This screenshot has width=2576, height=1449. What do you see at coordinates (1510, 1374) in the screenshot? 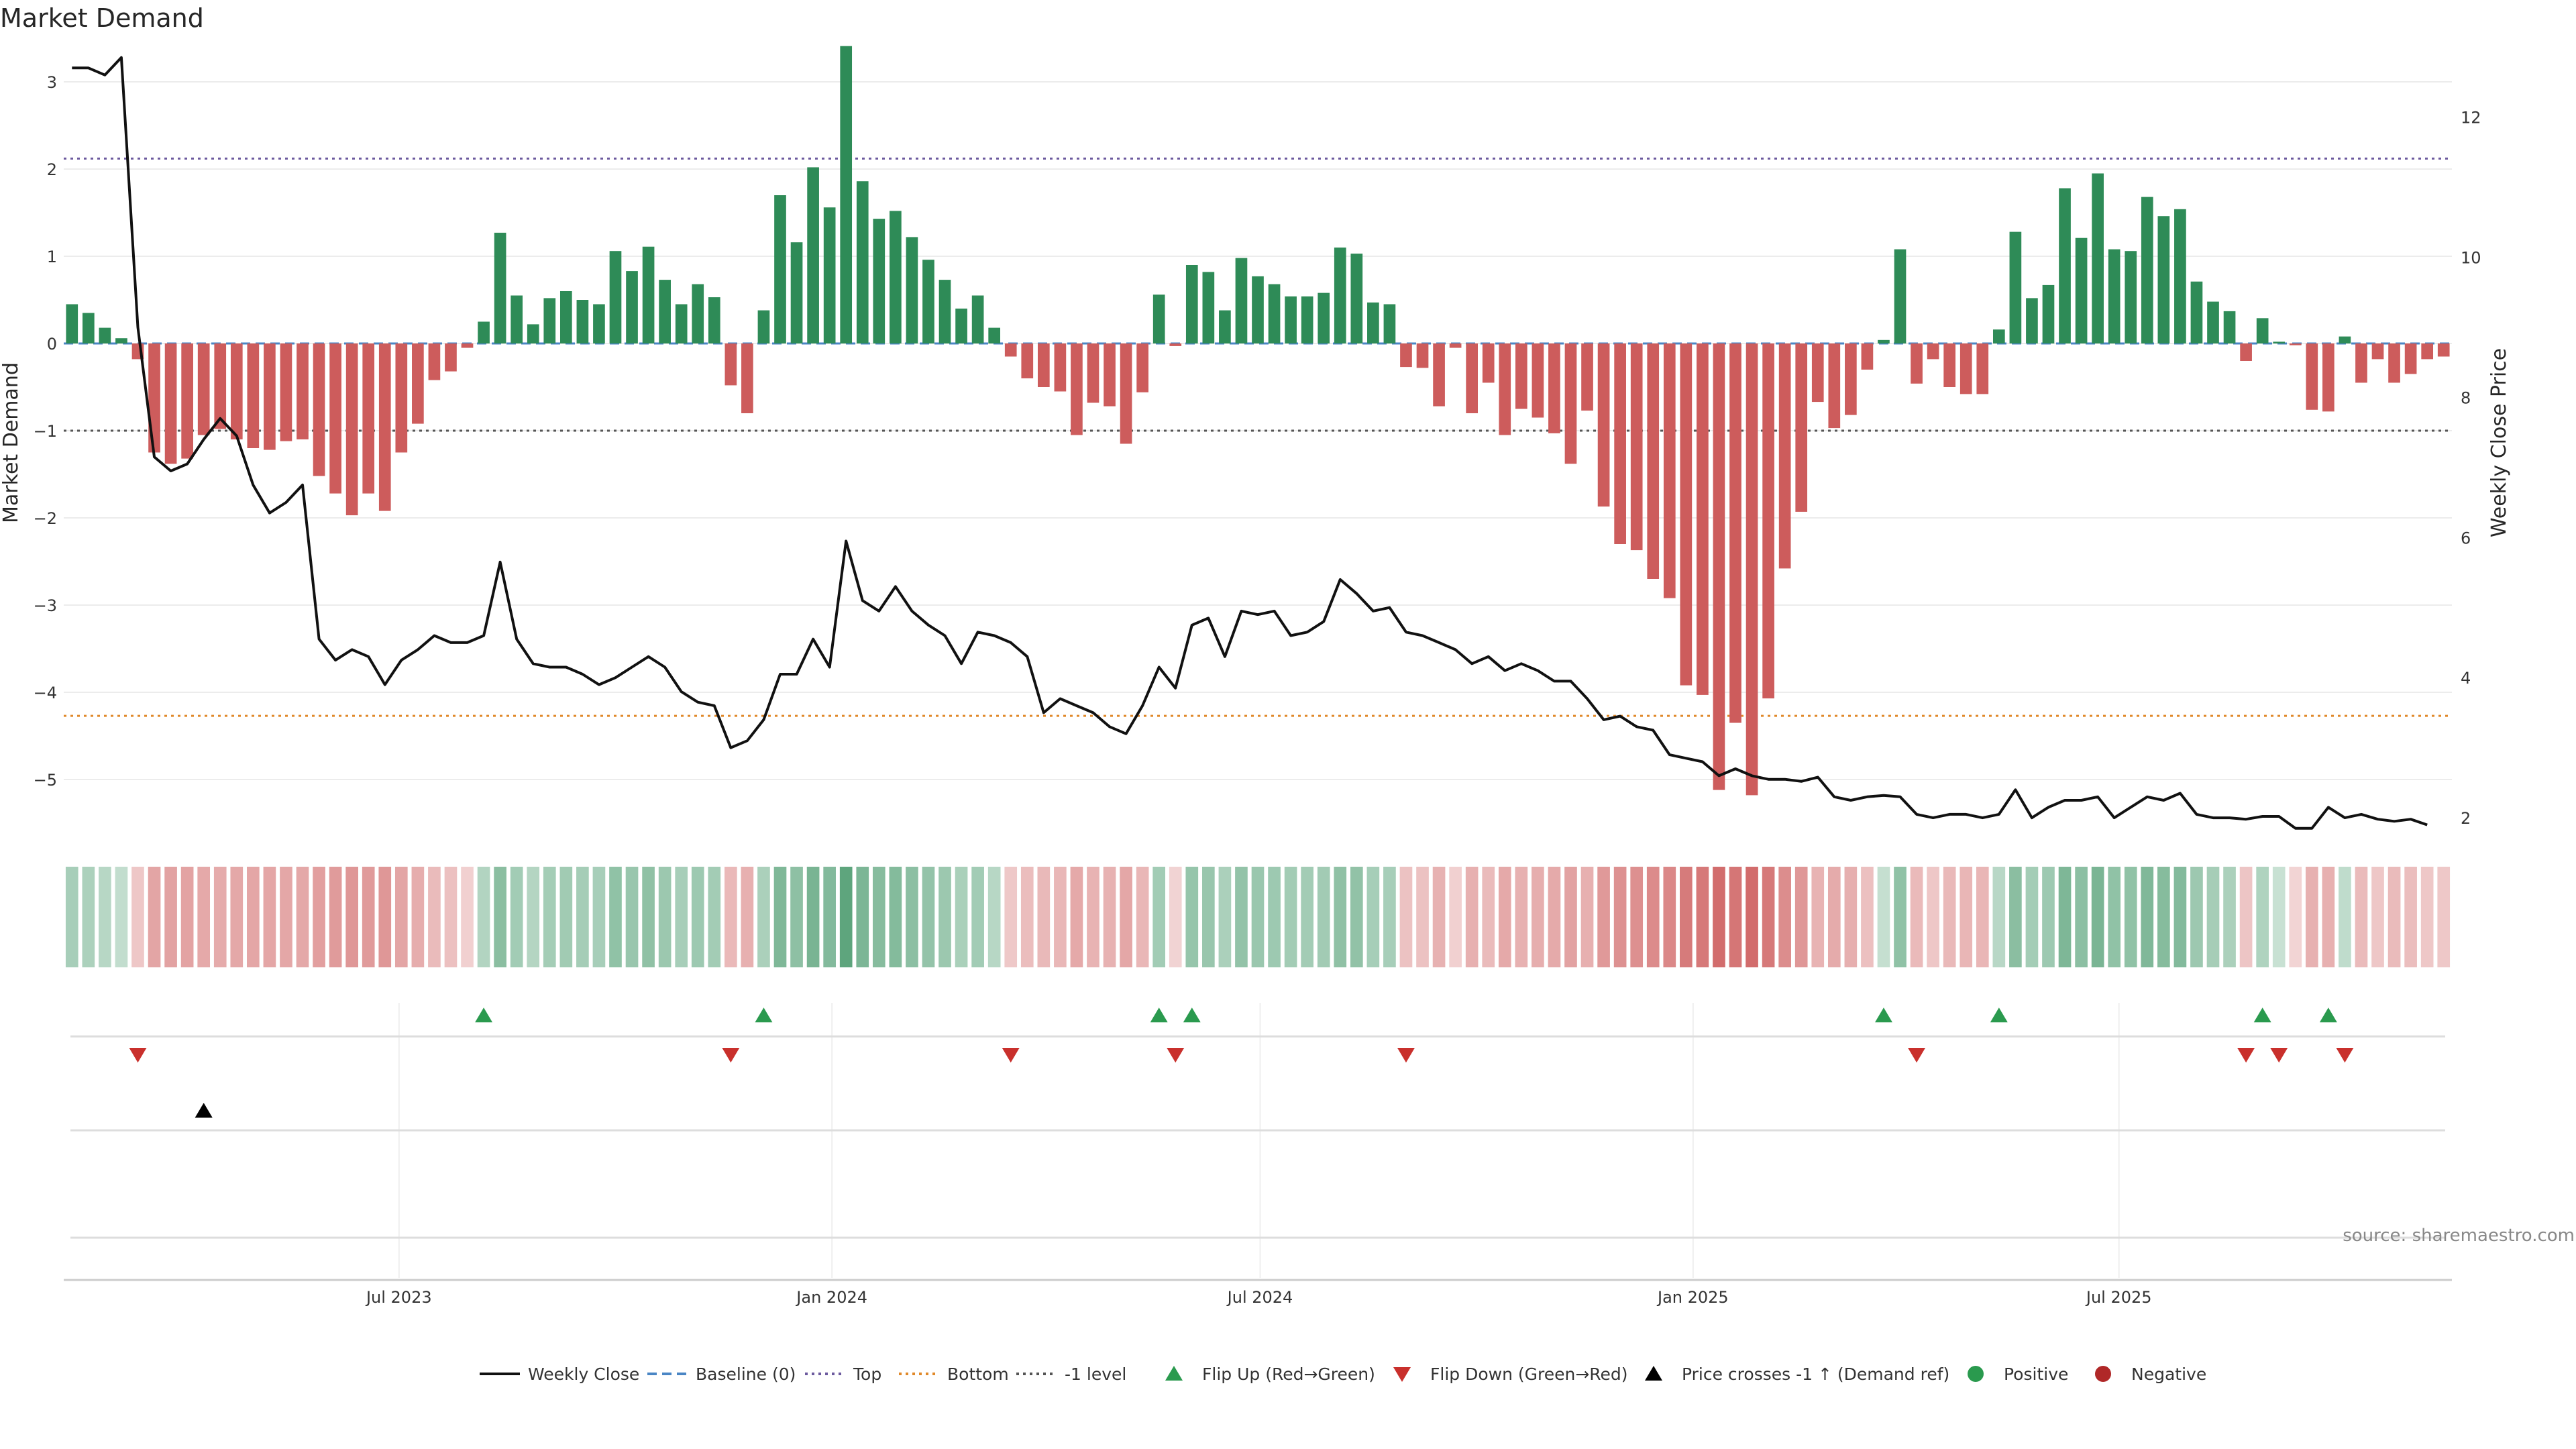
I see `legend-item: Flip Down (Green→Red)` at bounding box center [1510, 1374].